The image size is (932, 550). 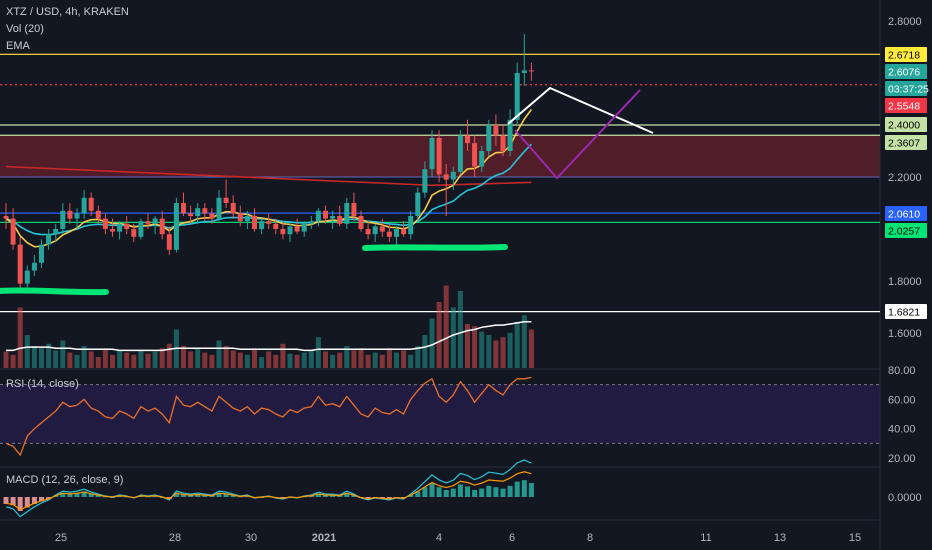 I want to click on time-tick-label: 15, so click(x=855, y=538).